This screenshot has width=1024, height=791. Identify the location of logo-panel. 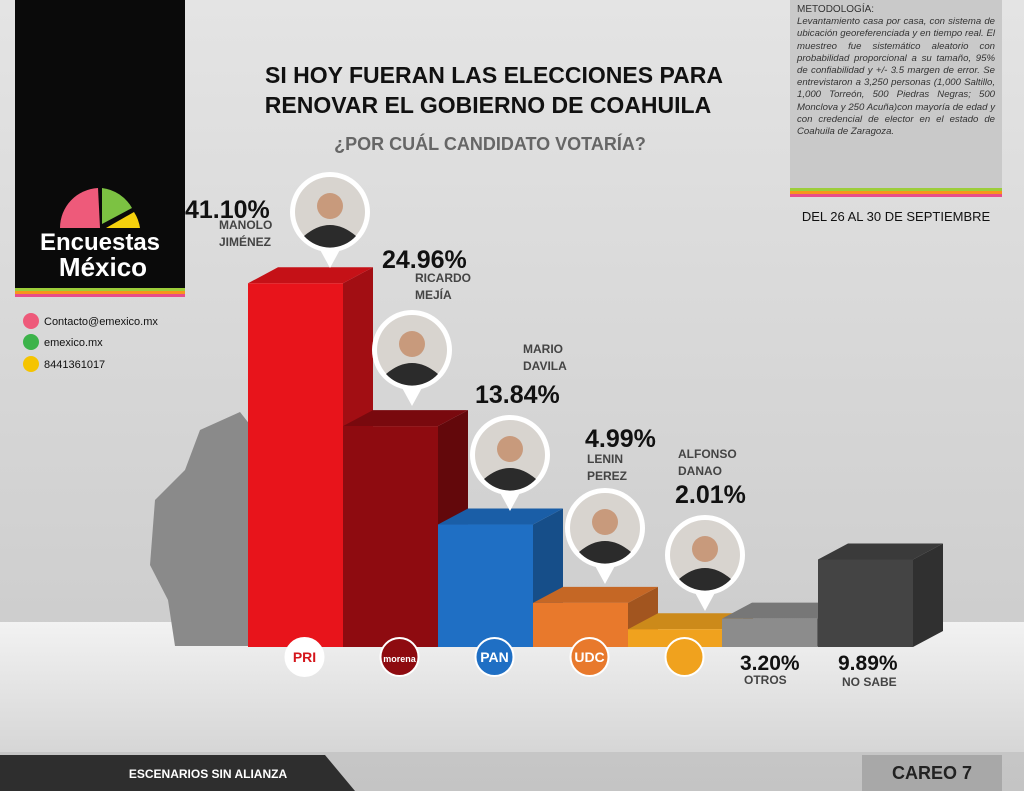
(100, 144).